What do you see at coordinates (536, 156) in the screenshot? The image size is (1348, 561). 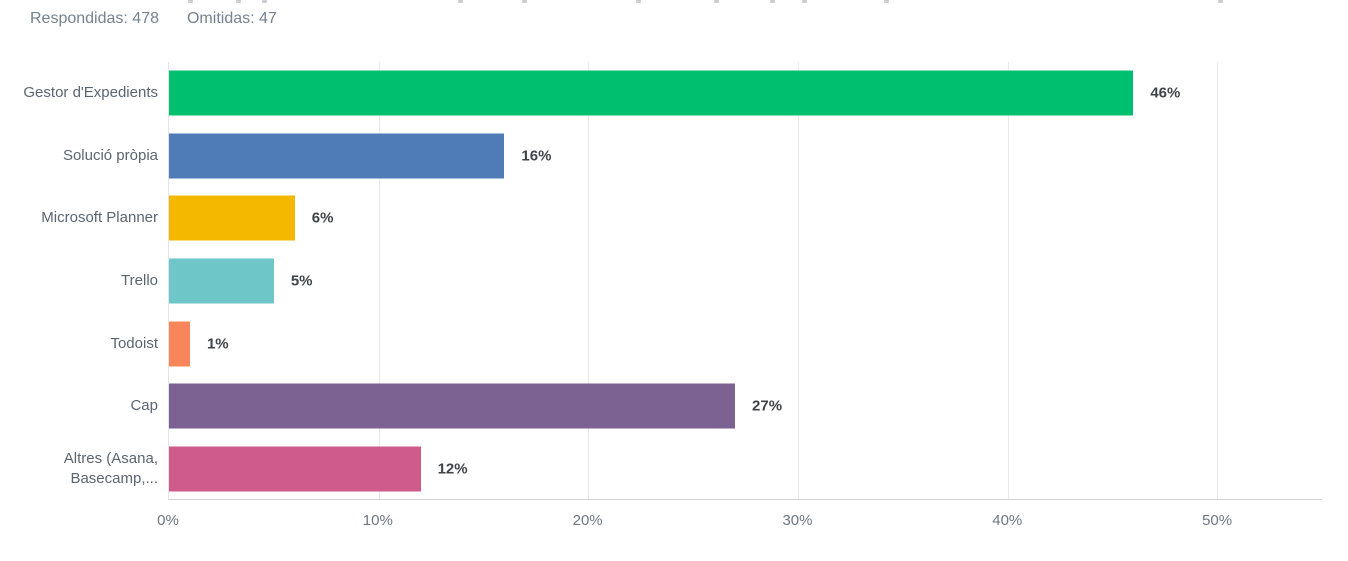 I see `value-label-soluci-pr-pia: 16%` at bounding box center [536, 156].